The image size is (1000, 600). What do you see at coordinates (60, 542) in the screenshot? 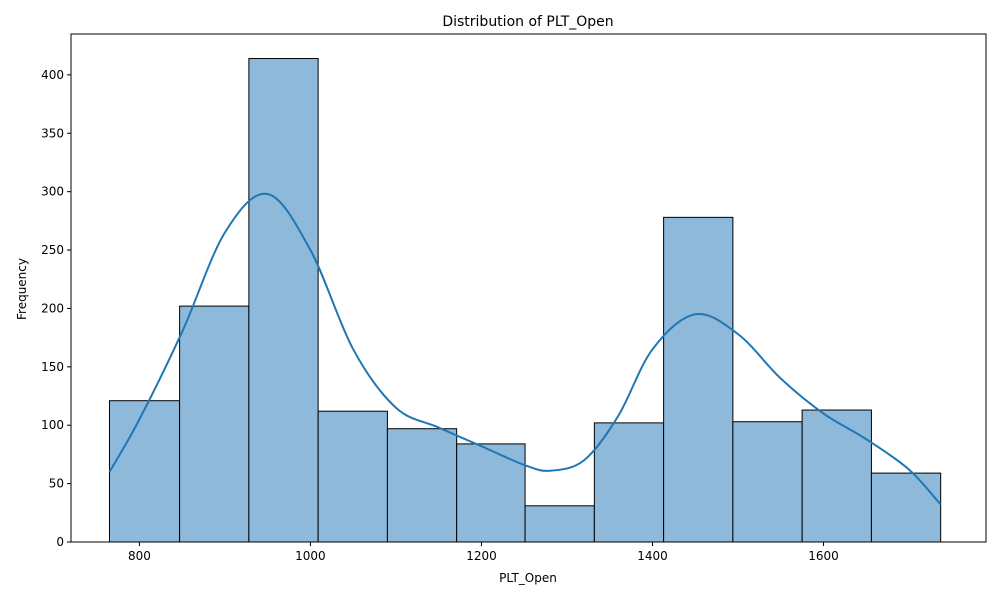
I see `y-tick-label: 0` at bounding box center [60, 542].